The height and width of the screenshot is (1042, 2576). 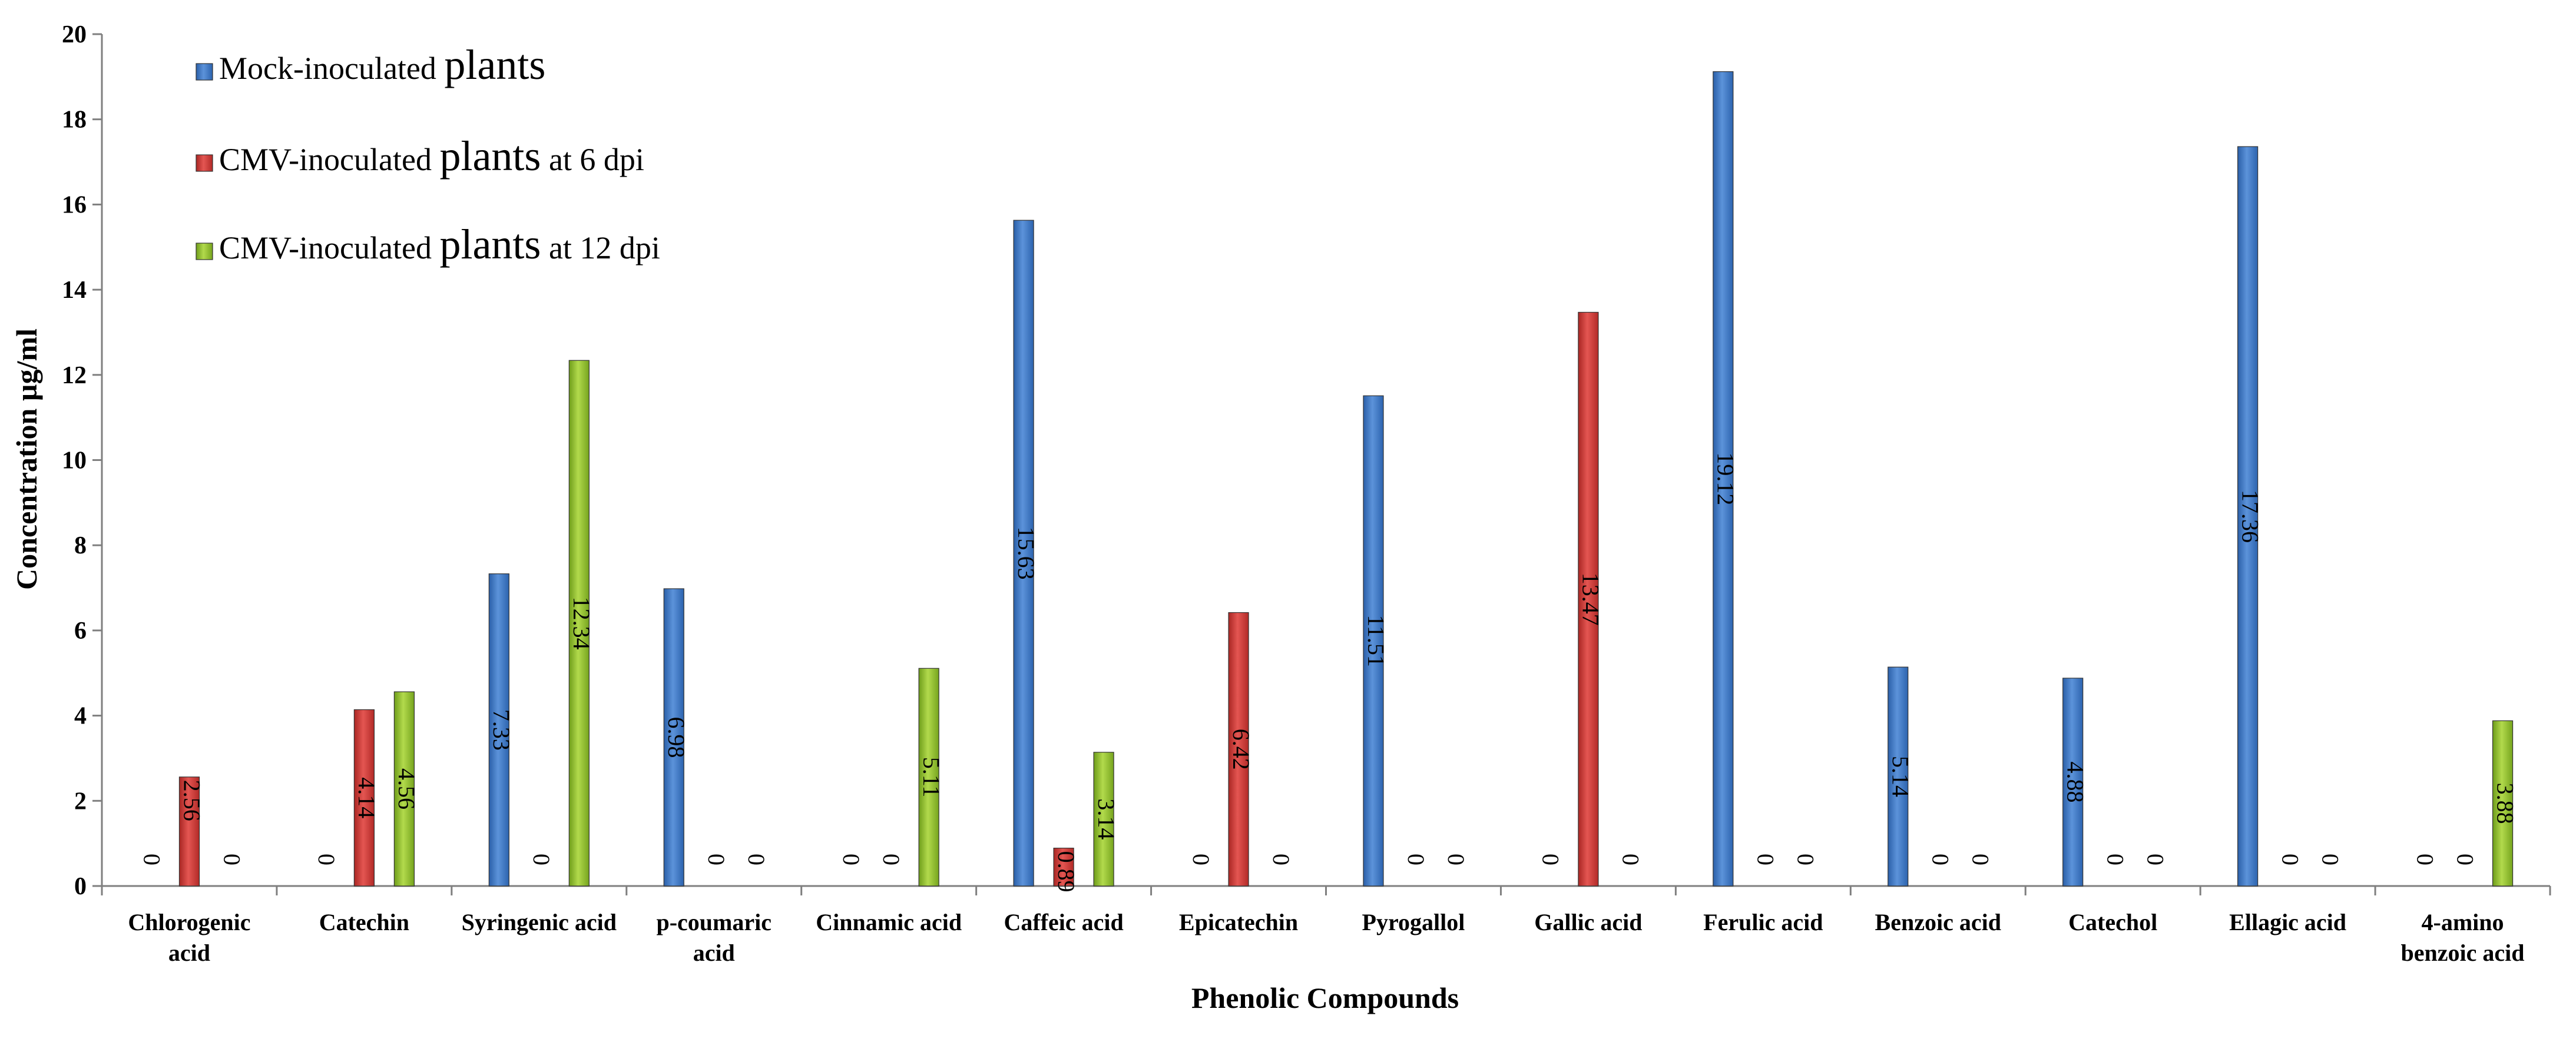 I want to click on y-tick-label: 10, so click(x=74, y=460).